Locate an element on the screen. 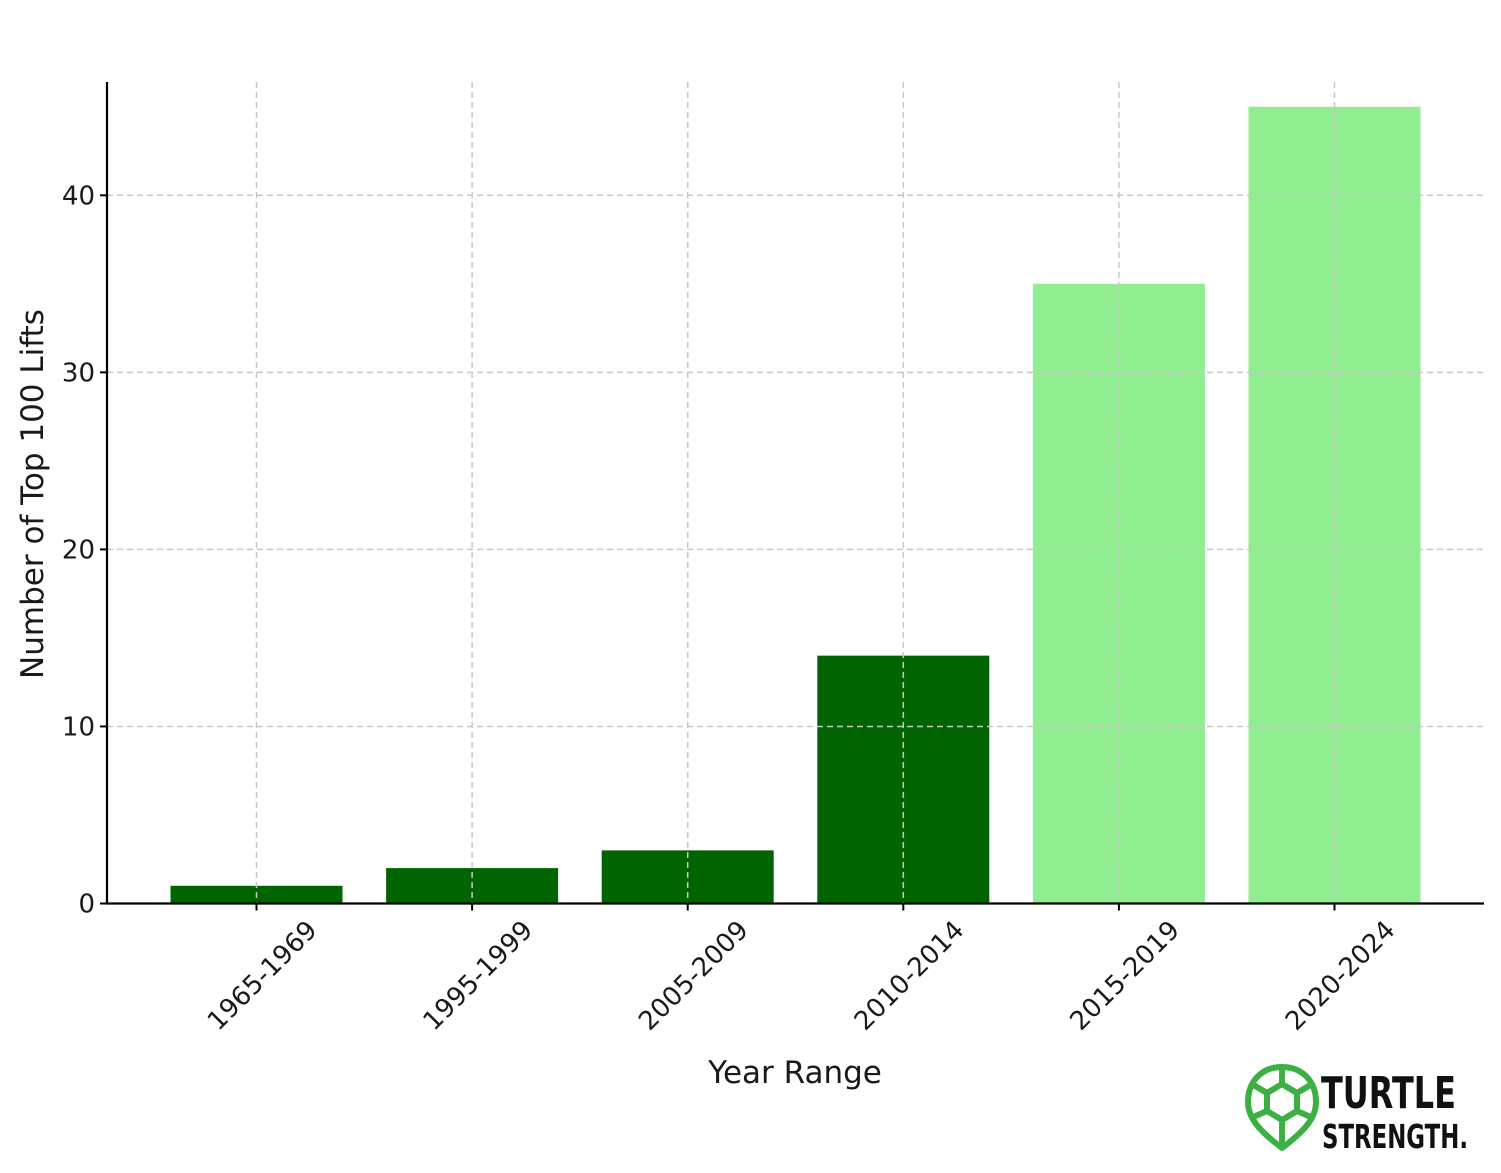  x-tick-label: 2005-2009 is located at coordinates (693, 975).